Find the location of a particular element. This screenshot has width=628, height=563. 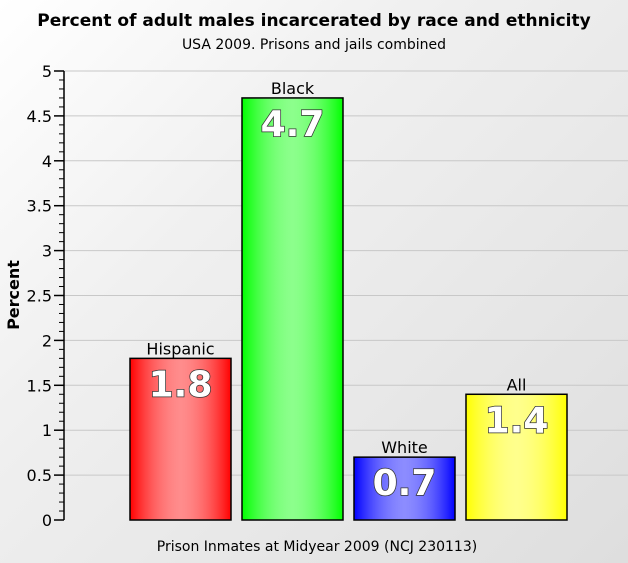

chart-subtitle: USA 2009. Prisons and jails combined is located at coordinates (314, 45).